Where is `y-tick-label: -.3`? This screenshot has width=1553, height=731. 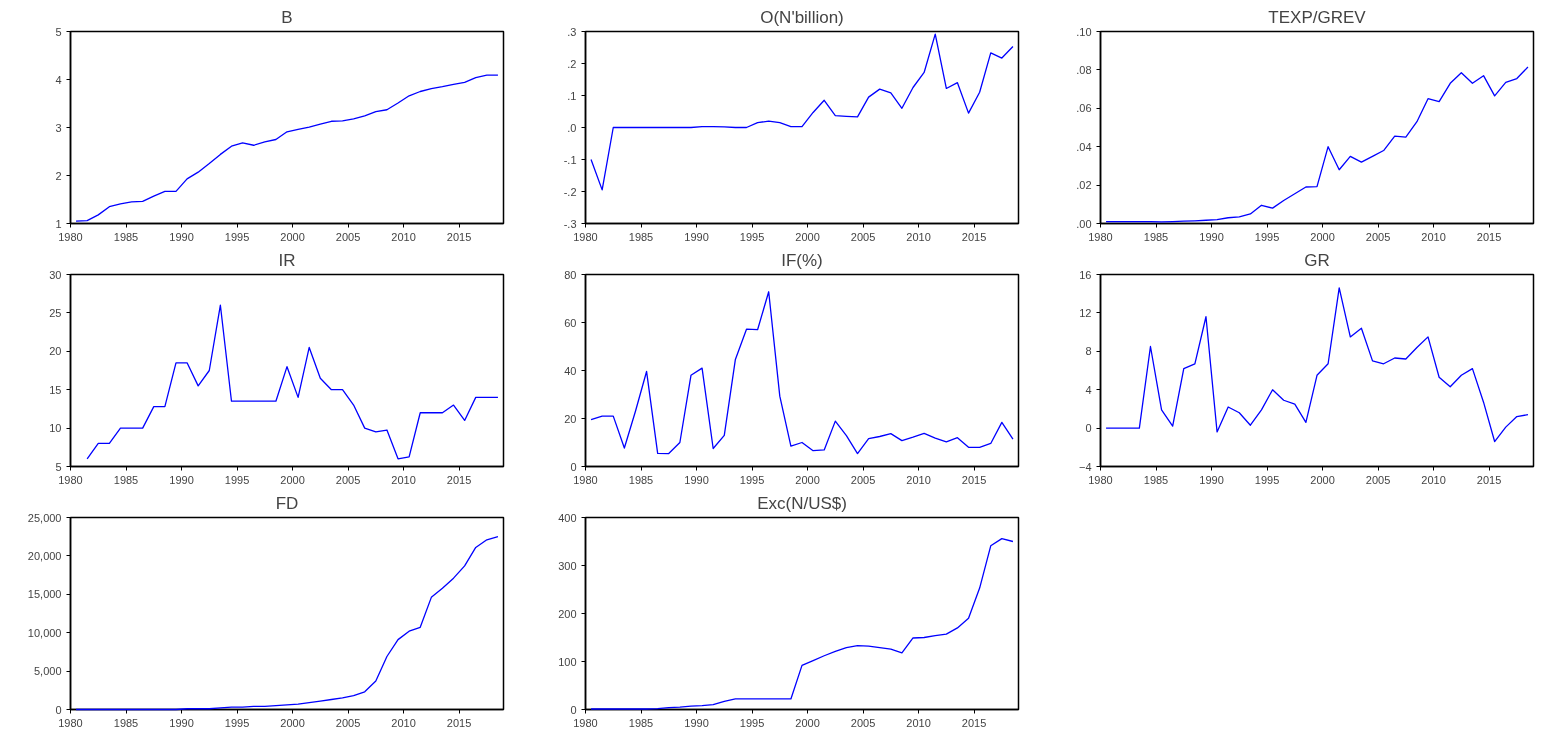
y-tick-label: -.3 is located at coordinates (570, 223).